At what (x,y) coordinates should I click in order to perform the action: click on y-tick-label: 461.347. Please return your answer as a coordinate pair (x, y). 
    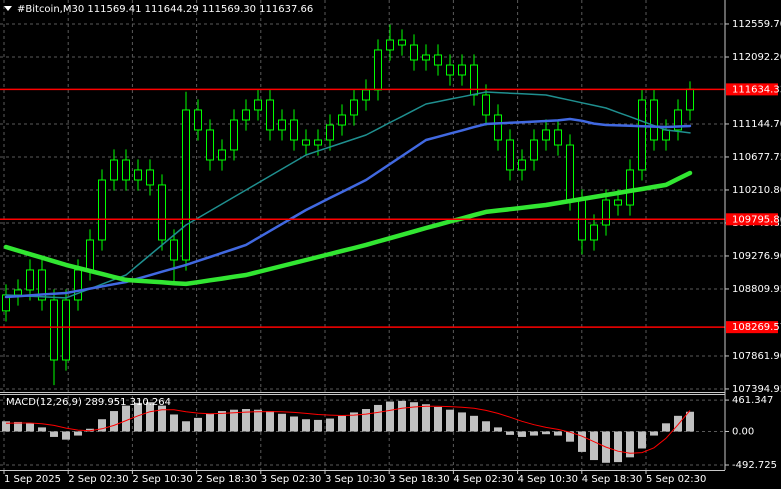
    Looking at the image, I should click on (752, 400).